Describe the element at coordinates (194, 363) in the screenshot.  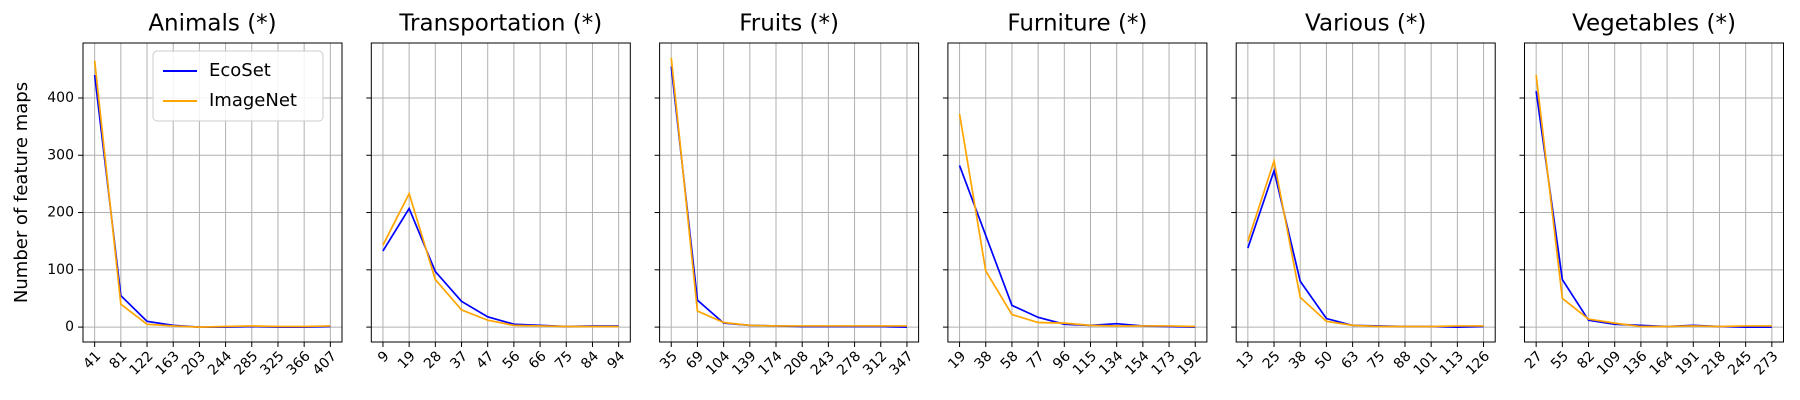
I see `x-tick-label: 203` at that location.